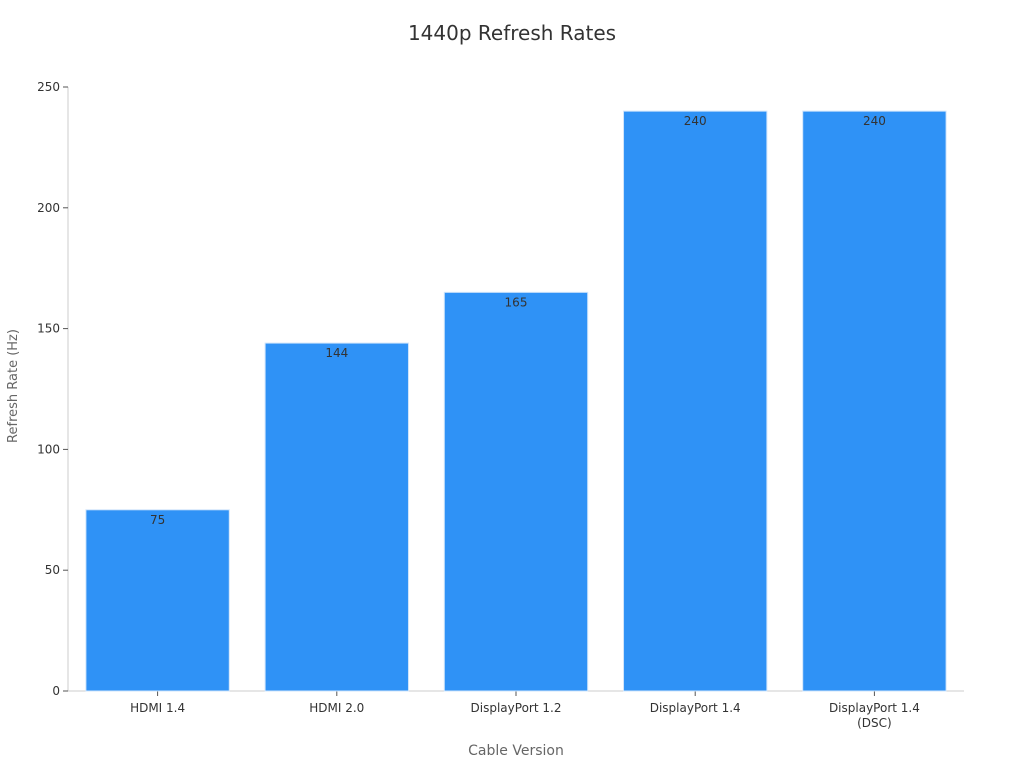 The height and width of the screenshot is (772, 1024). Describe the element at coordinates (13, 386) in the screenshot. I see `y-axis-label: Refresh Rate (Hz)` at that location.